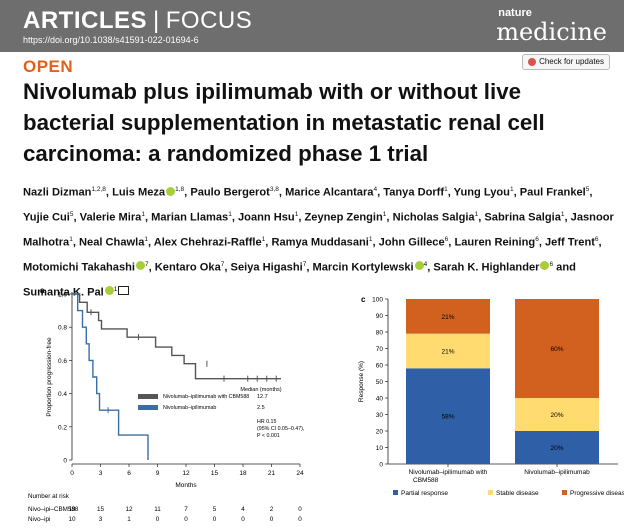 The image size is (624, 532). Describe the element at coordinates (448, 316) in the screenshot. I see `bar-segment` at that location.